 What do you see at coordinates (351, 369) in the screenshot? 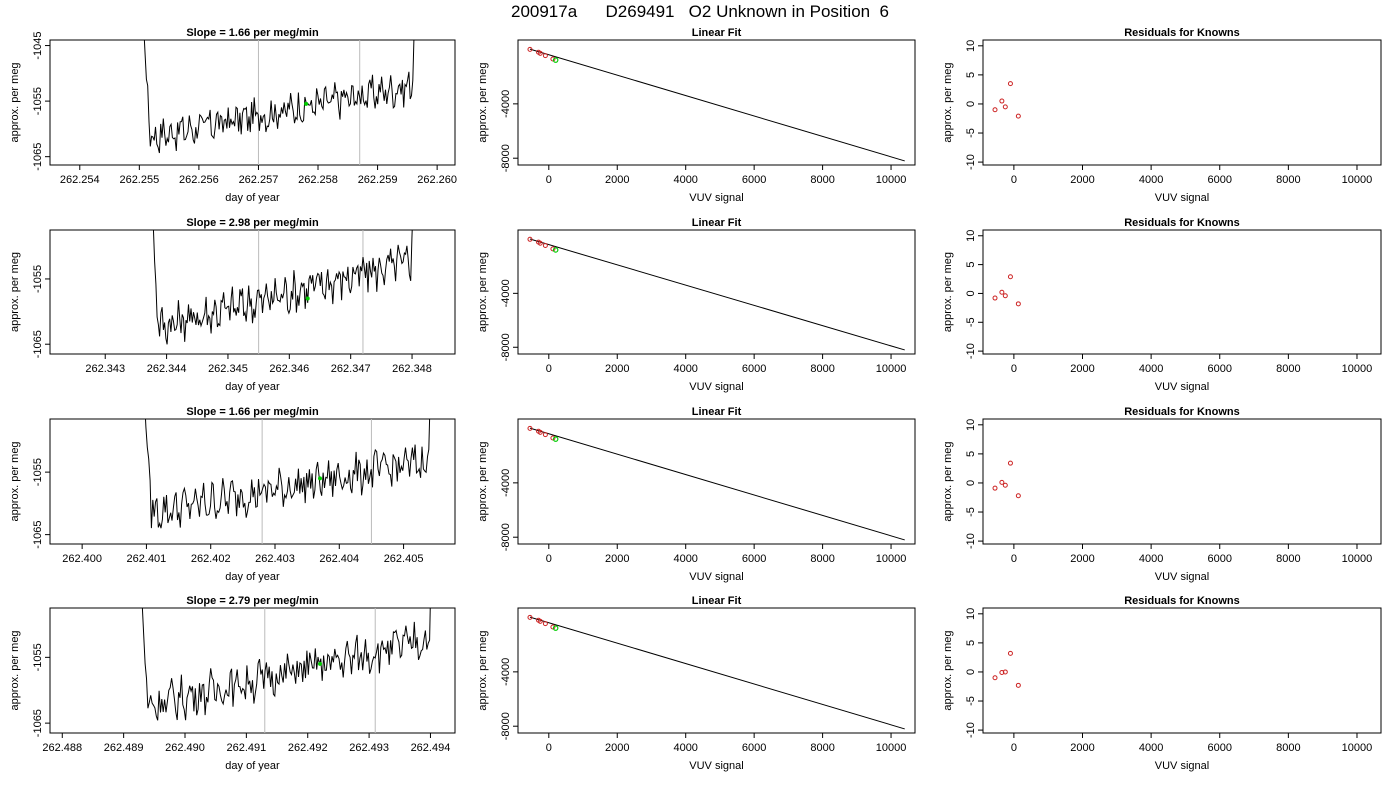
I see `x-tick-label: 262.347` at bounding box center [351, 369].